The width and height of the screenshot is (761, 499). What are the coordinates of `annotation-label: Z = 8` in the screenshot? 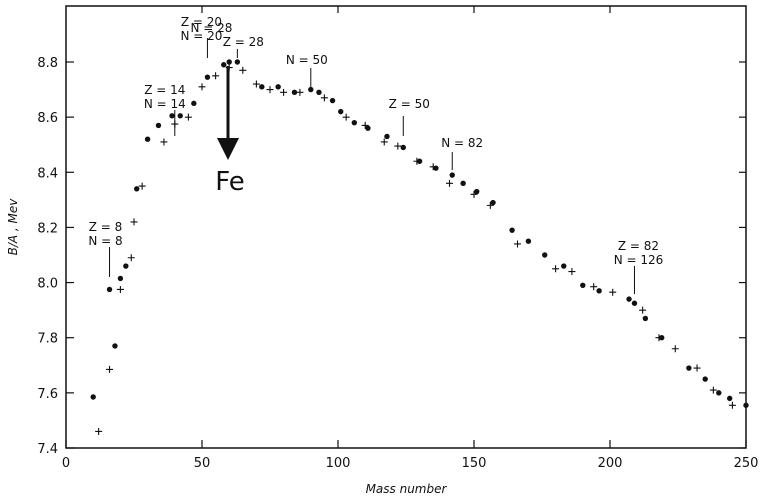 It's located at (106, 227).